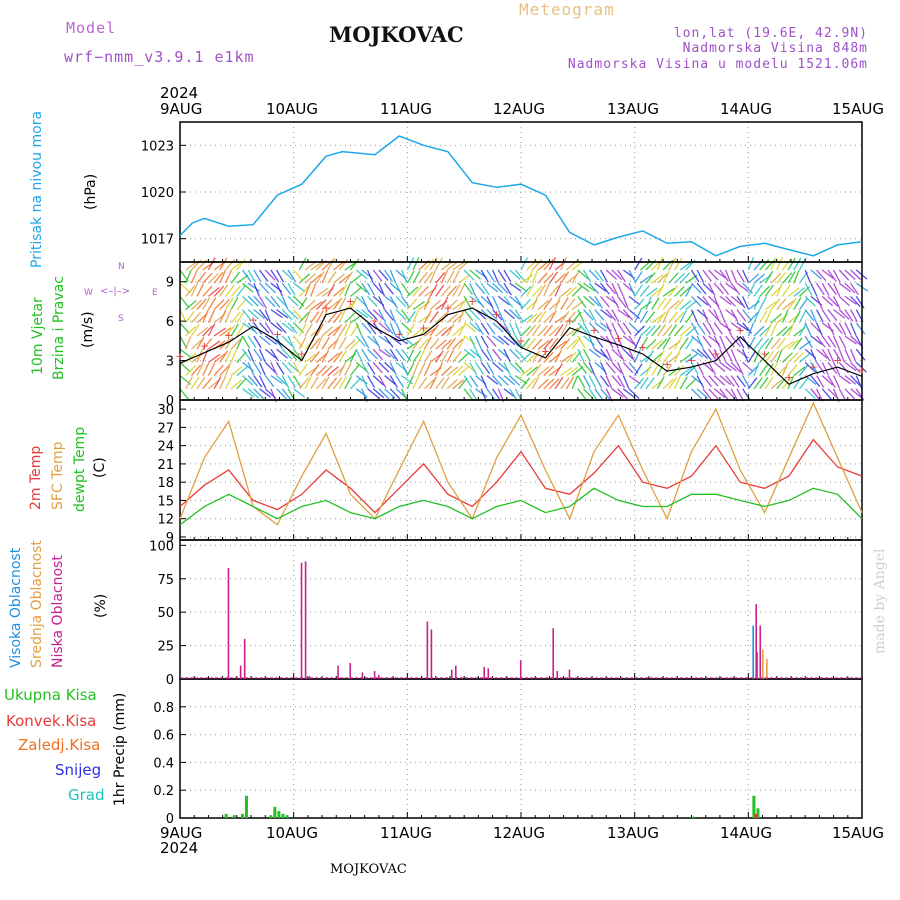 This screenshot has width=900, height=900. I want to click on precip-frozen-label: Zaledj.Kisa, so click(59, 745).